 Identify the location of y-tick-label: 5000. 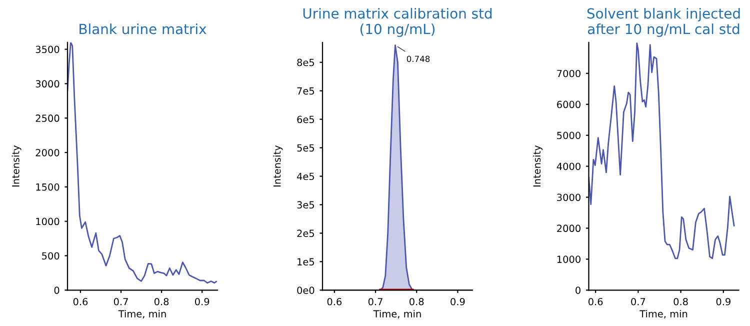
(568, 136).